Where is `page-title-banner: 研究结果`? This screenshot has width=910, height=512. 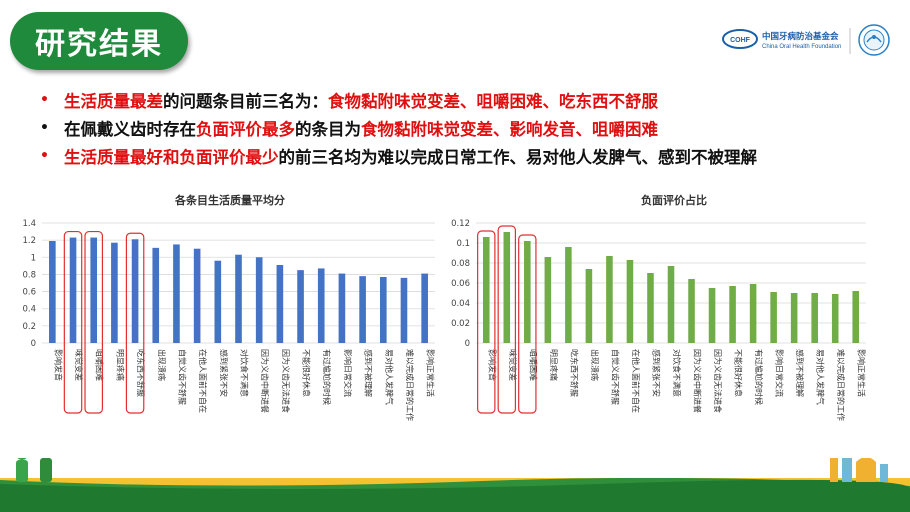
page-title-banner: 研究结果 is located at coordinates (99, 41).